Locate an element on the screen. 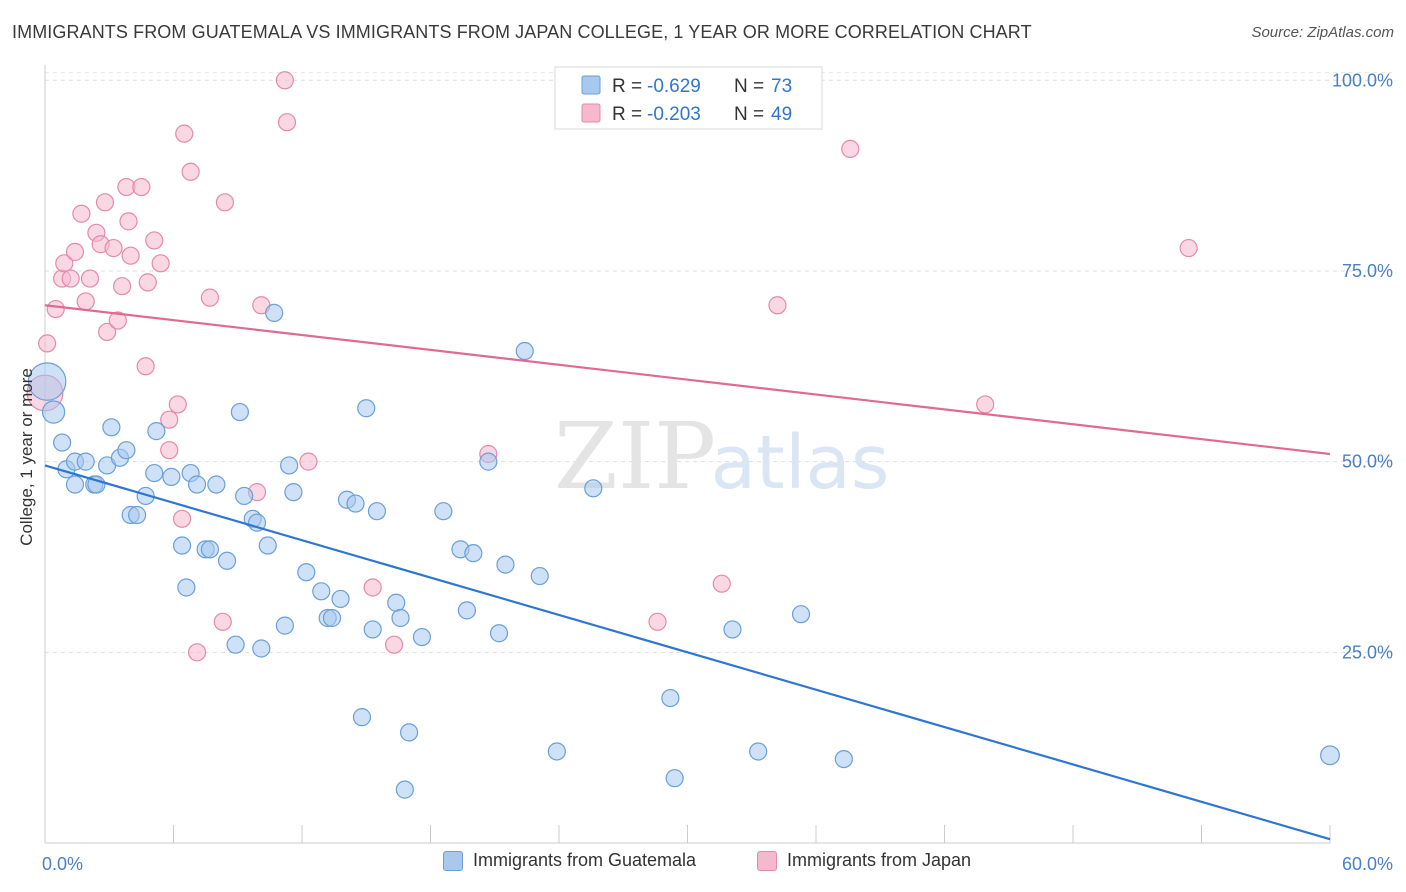 The width and height of the screenshot is (1406, 892). watermark-zip: ZIP is located at coordinates (635, 456).